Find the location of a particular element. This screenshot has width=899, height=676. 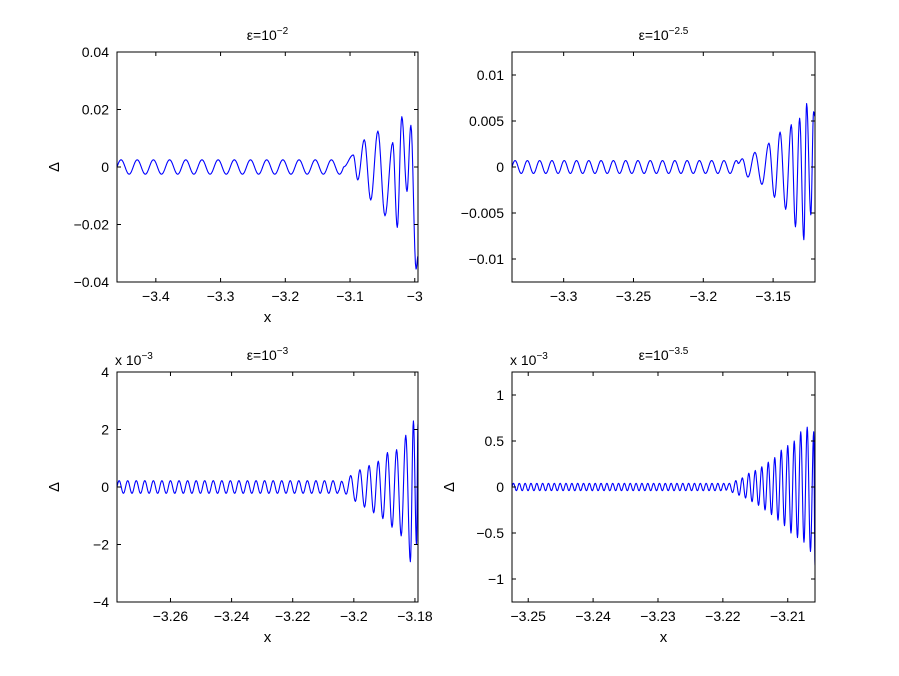

chart-title: ε=10−2 is located at coordinates (268, 34).